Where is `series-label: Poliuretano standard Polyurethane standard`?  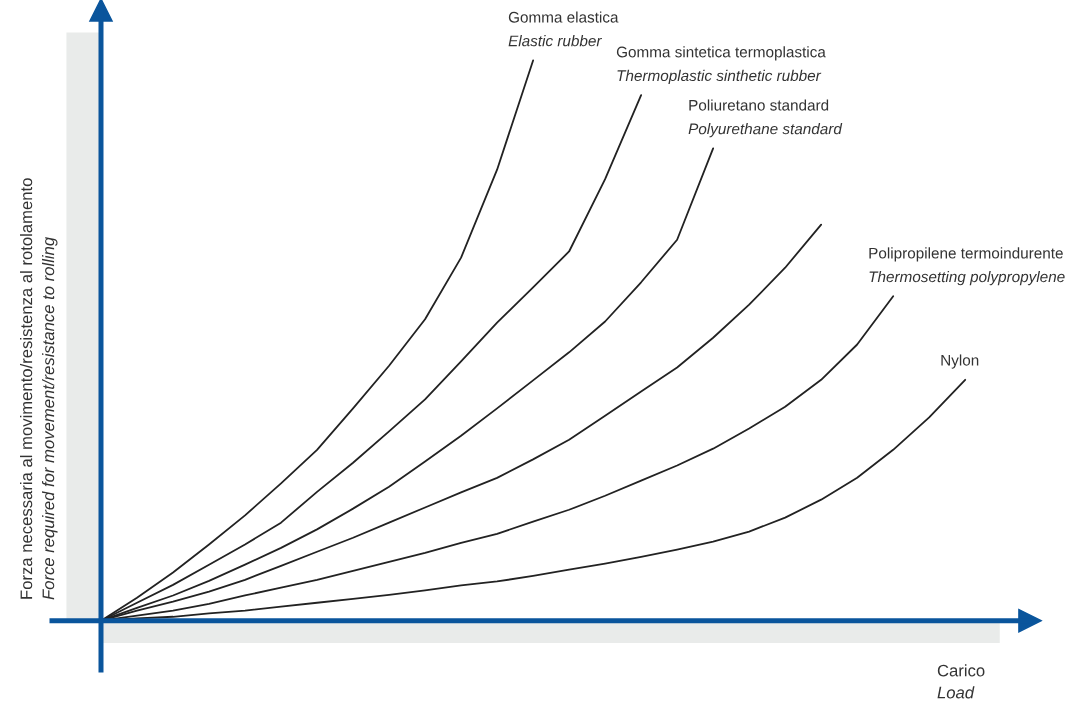
series-label: Poliuretano standard Polyurethane standard is located at coordinates (765, 118).